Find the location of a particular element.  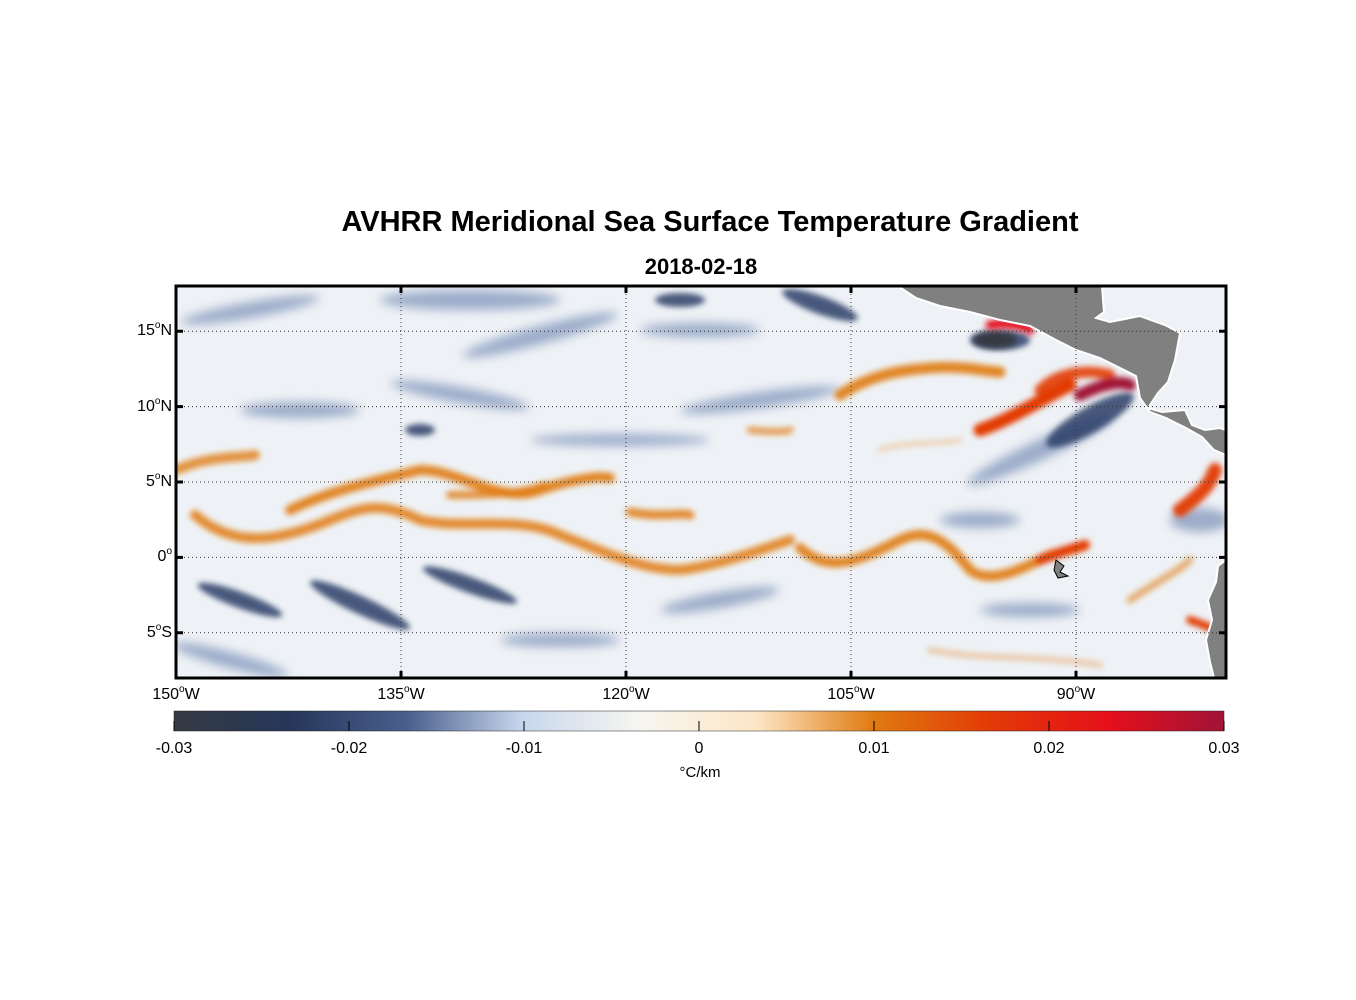

lat-tick-label: 5oS is located at coordinates (159, 631).